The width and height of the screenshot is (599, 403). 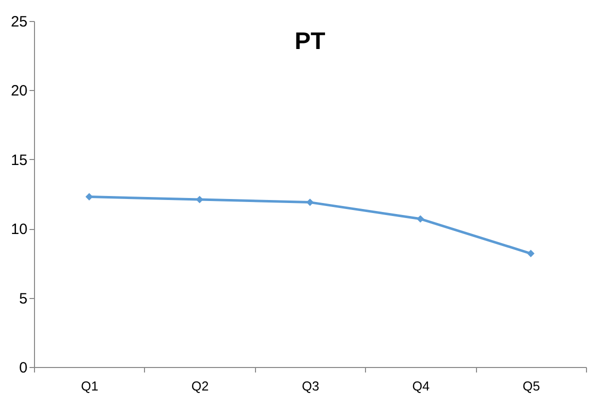 I want to click on chart-title: PT, so click(x=310, y=41).